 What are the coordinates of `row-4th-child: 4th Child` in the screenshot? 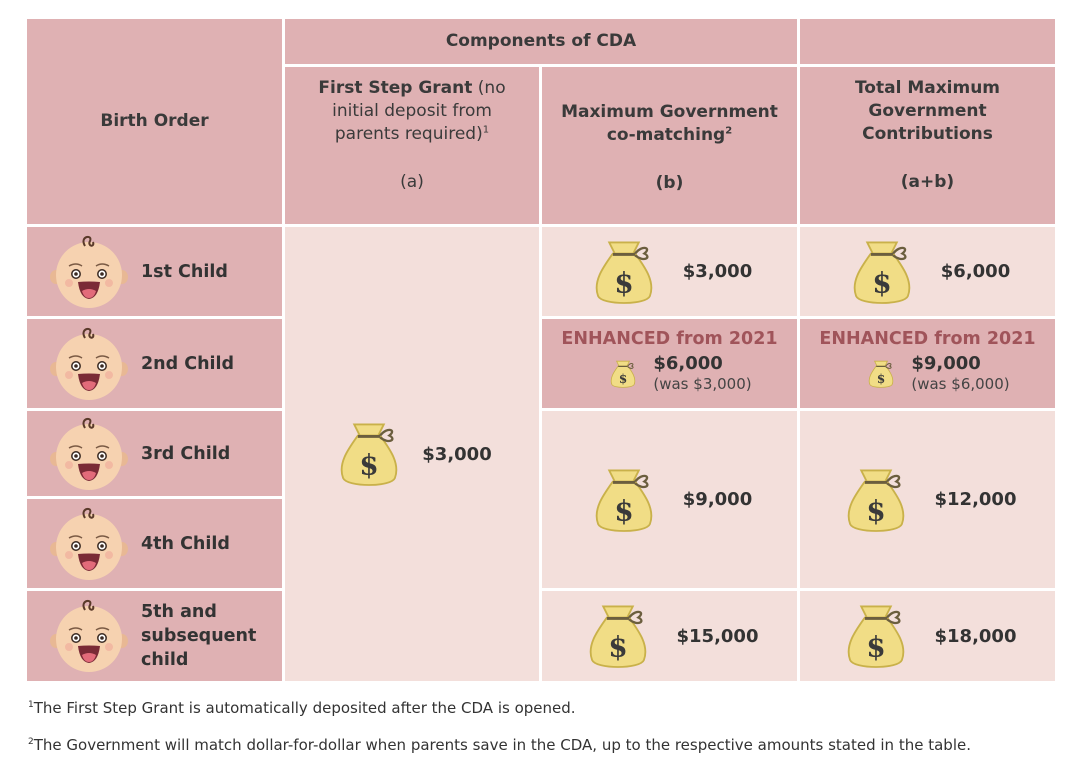 It's located at (154, 543).